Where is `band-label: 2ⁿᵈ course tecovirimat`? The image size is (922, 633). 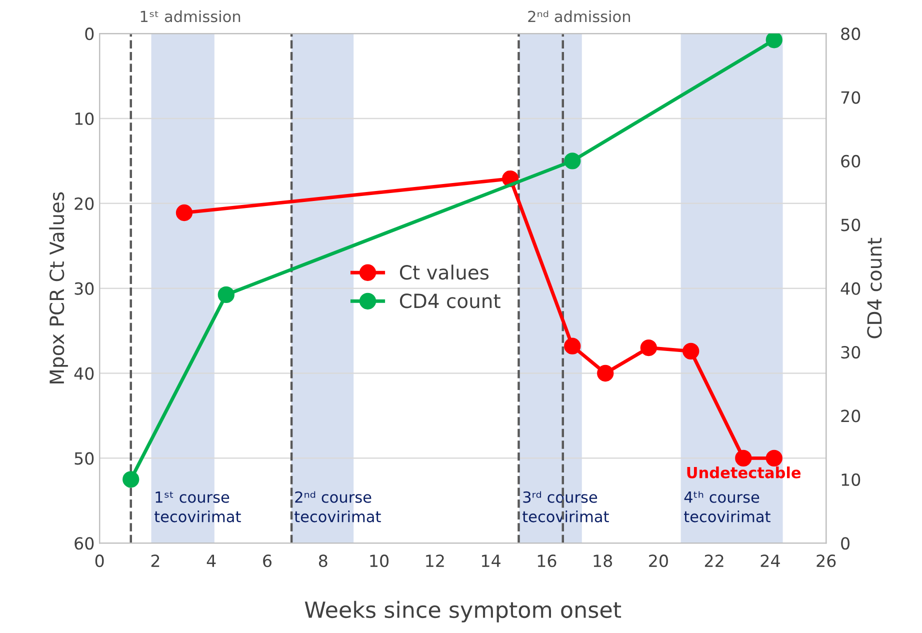
band-label: 2ⁿᵈ course tecovirimat is located at coordinates (337, 506).